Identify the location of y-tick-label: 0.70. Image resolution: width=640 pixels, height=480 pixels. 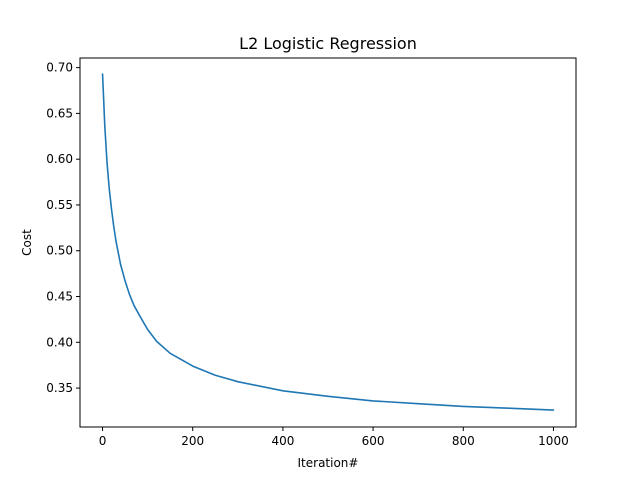
(59, 68).